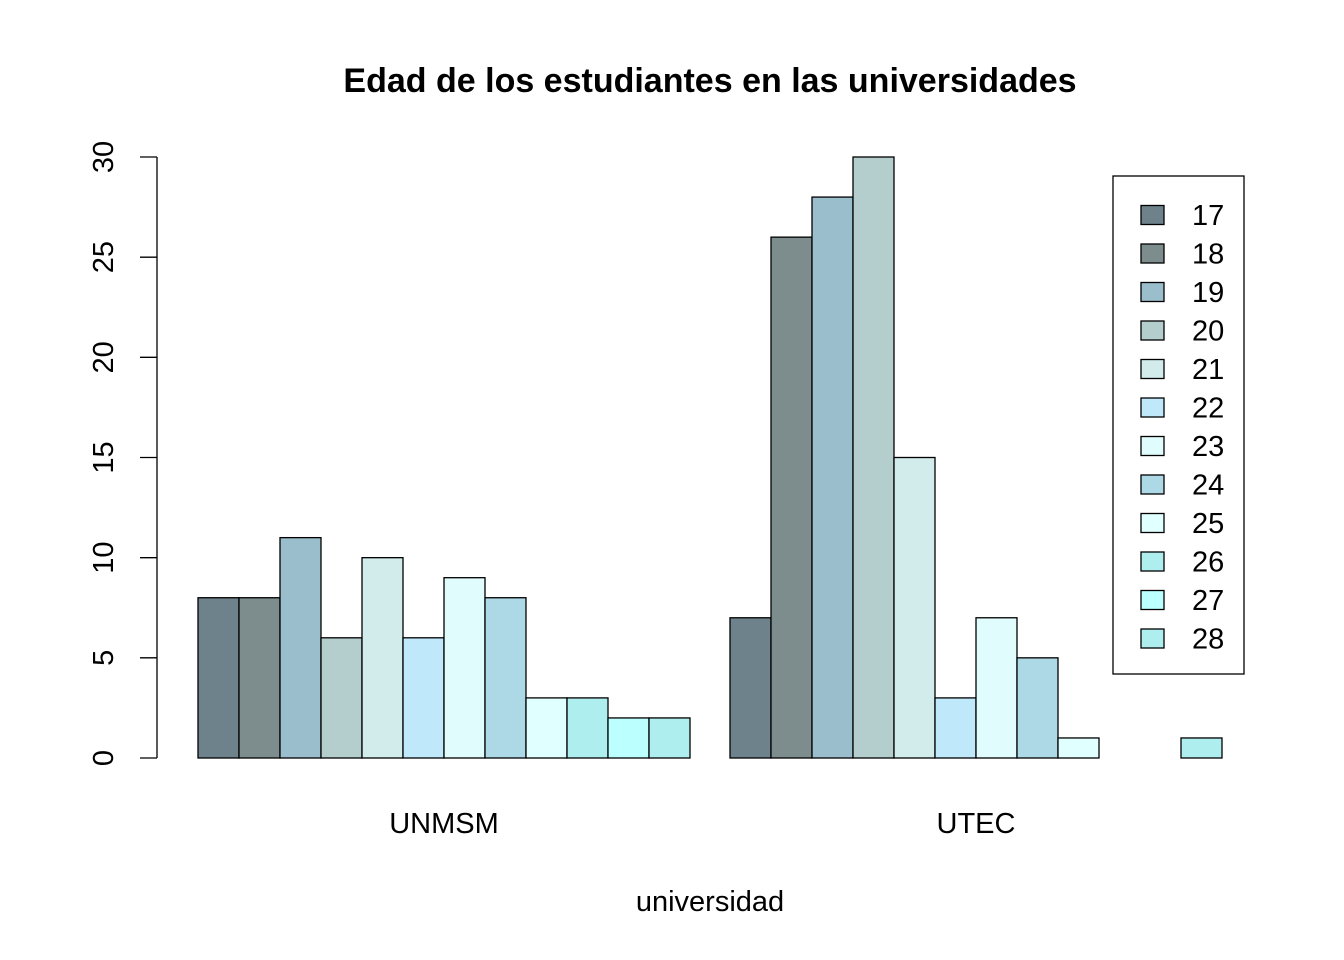 This screenshot has height=960, width=1344. What do you see at coordinates (104, 357) in the screenshot?
I see `y-tick-label: 20` at bounding box center [104, 357].